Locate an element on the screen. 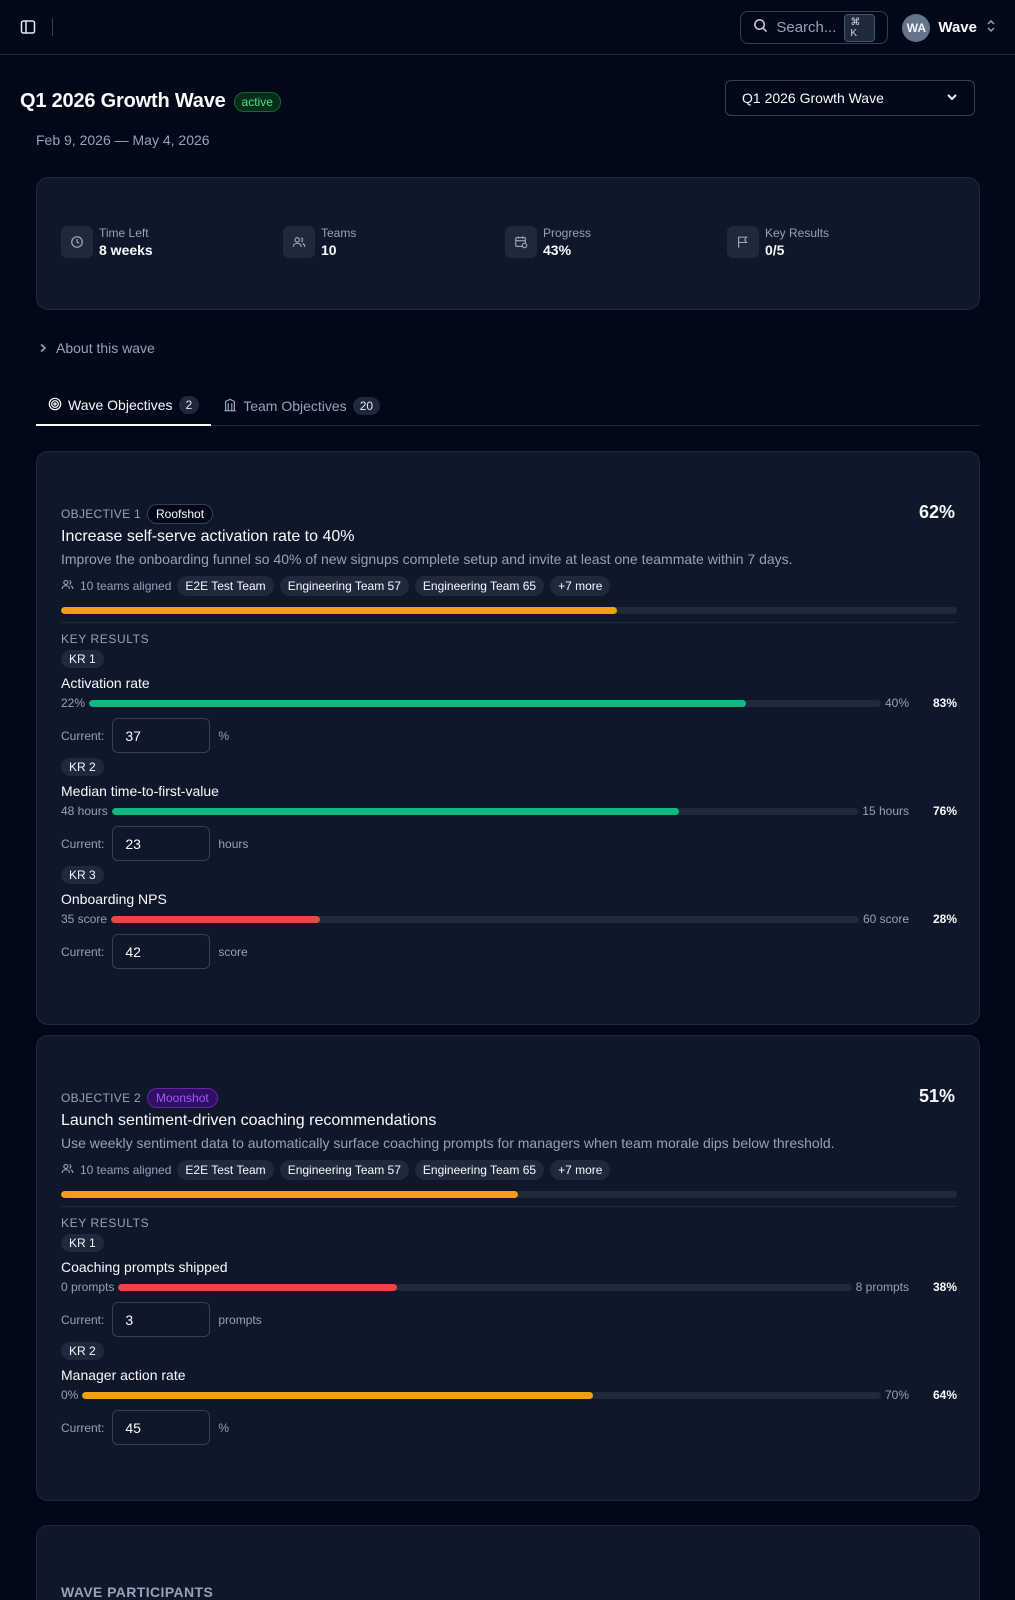 This screenshot has height=1600, width=1015. stat-label: Time Left is located at coordinates (124, 233).